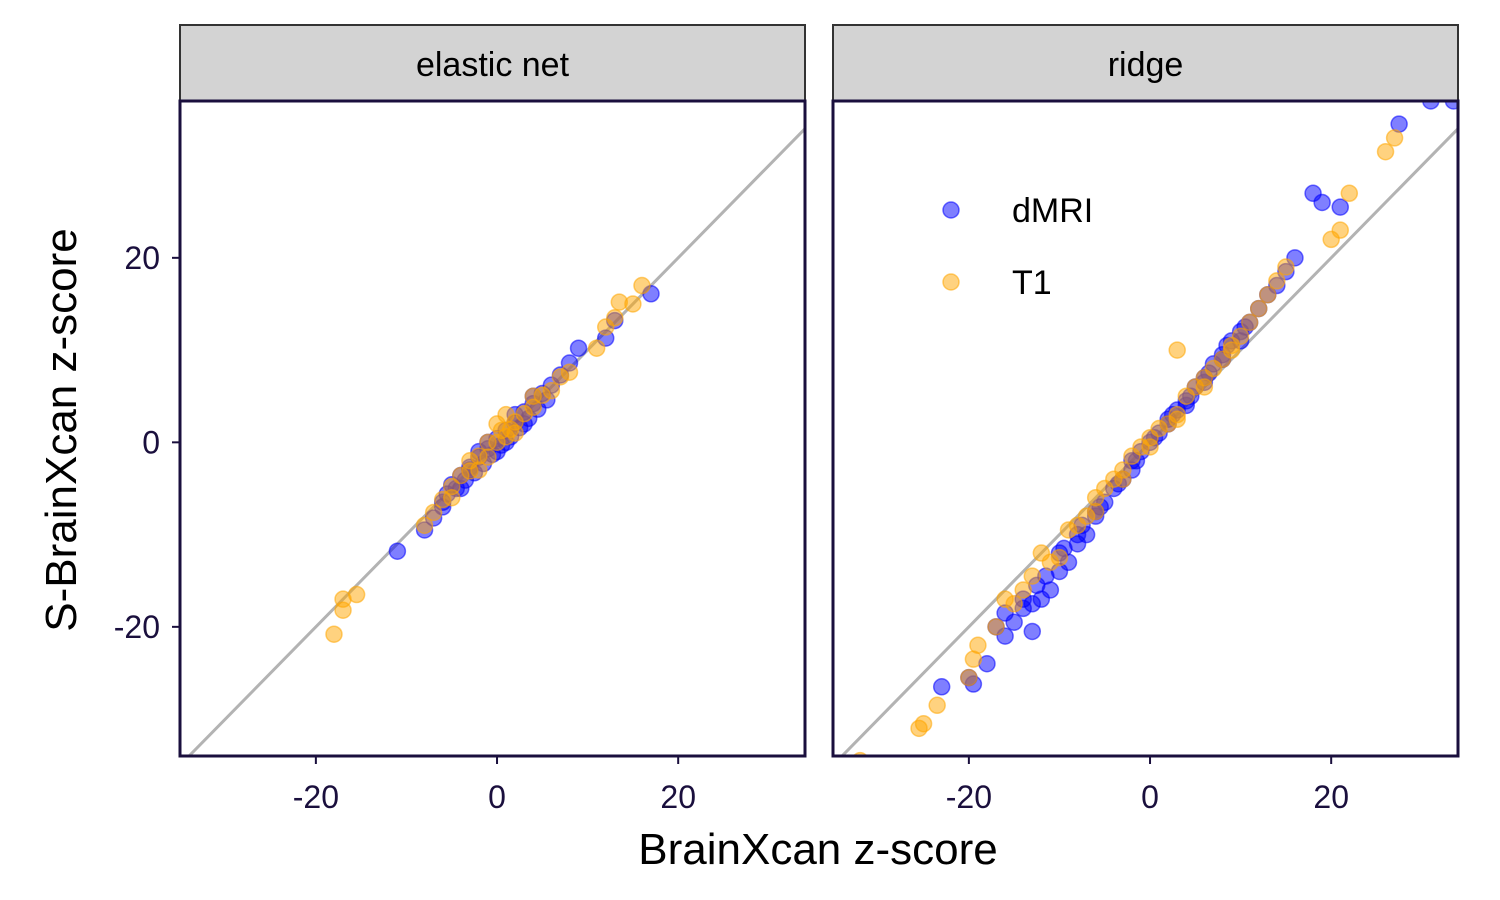 The width and height of the screenshot is (1500, 900). I want to click on y-tick-label: -20, so click(137, 627).